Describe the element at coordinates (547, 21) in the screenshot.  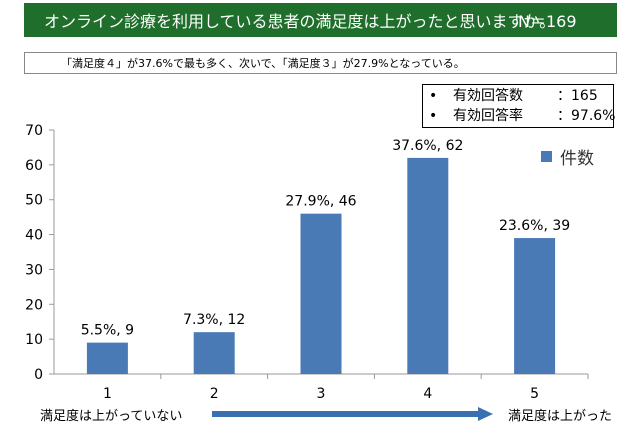
I see `sample-size: N＝169` at that location.